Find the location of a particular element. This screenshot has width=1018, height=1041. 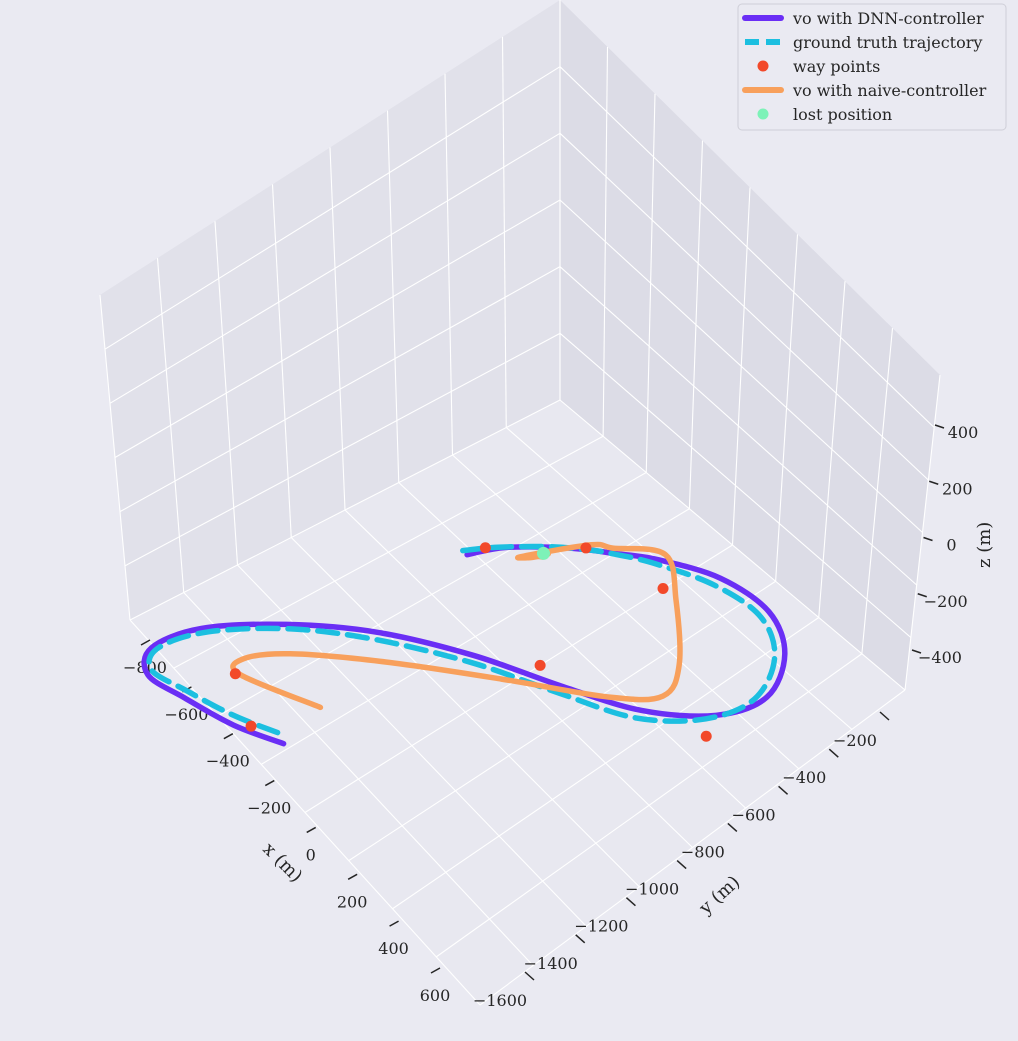

y-axis-tick-label: −400 is located at coordinates (804, 777).